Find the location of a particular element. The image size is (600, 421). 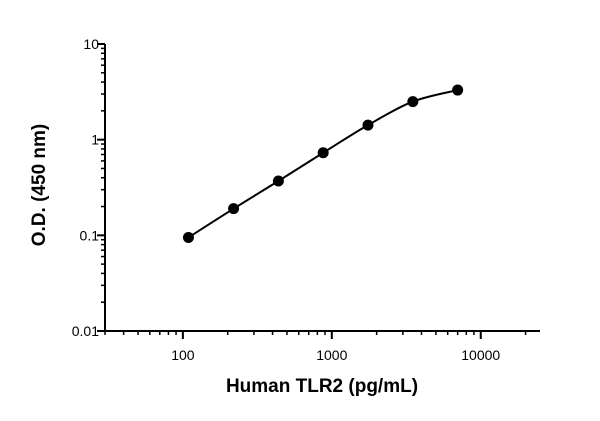

x-tick-label: 1000 is located at coordinates (331, 355).